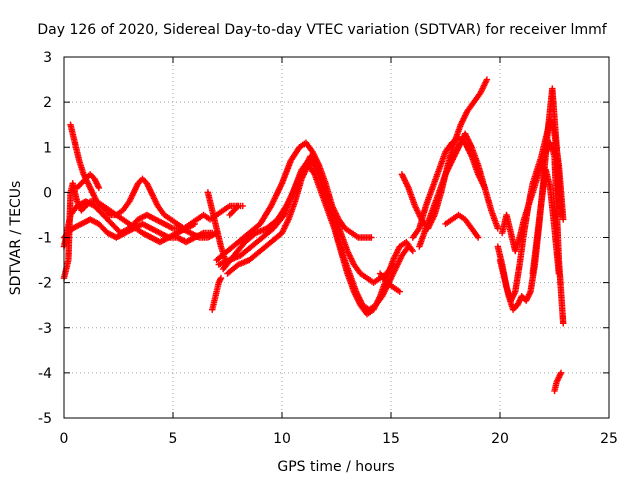 The height and width of the screenshot is (480, 640). I want to click on y-tick-label: 1, so click(47, 148).